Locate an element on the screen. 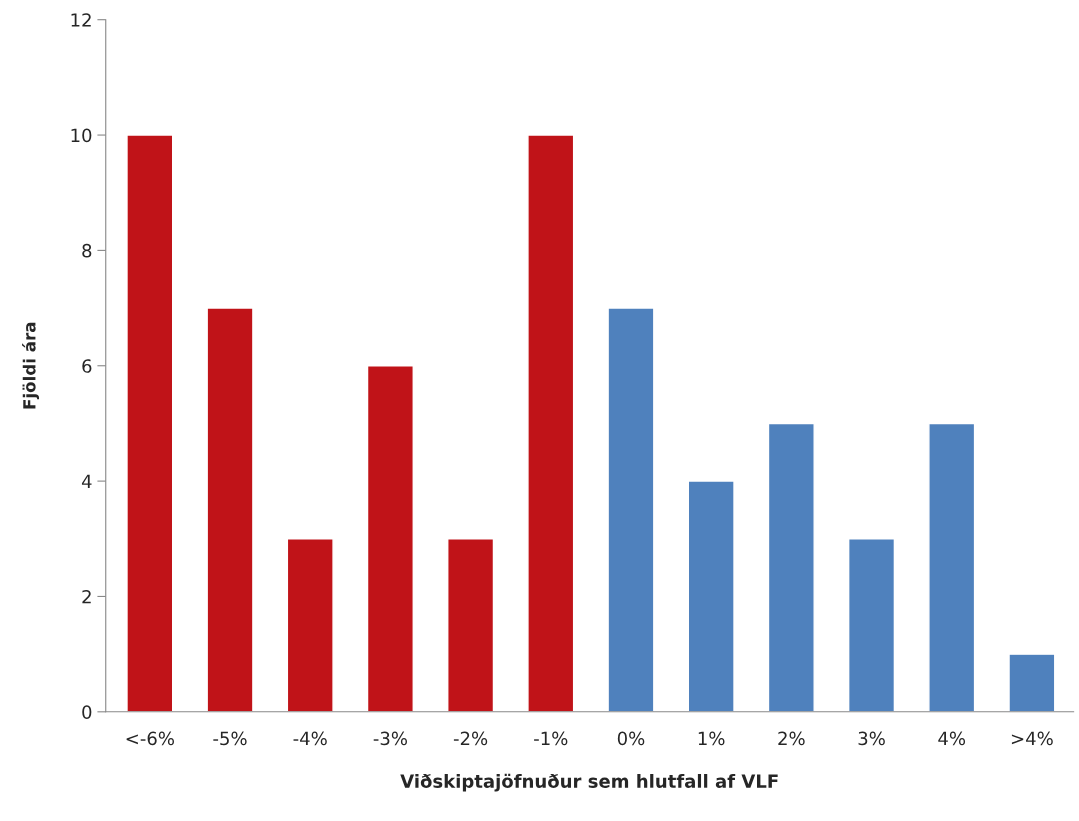 Image resolution: width=1079 pixels, height=821 pixels. y-axis-title: Fjöldi ára is located at coordinates (31, 365).